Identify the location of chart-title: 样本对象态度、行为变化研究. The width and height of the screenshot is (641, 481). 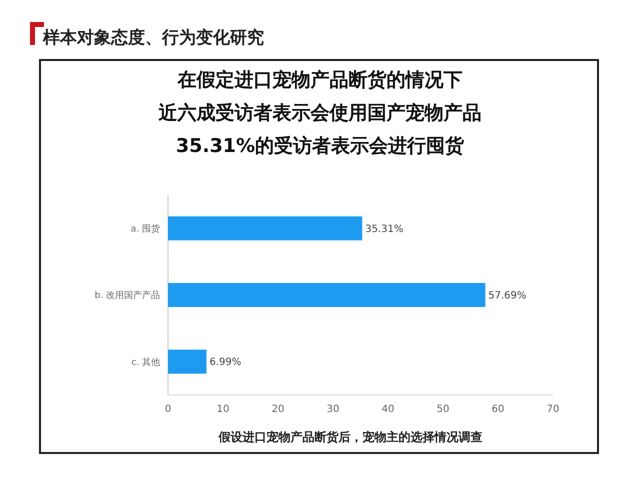
(153, 38).